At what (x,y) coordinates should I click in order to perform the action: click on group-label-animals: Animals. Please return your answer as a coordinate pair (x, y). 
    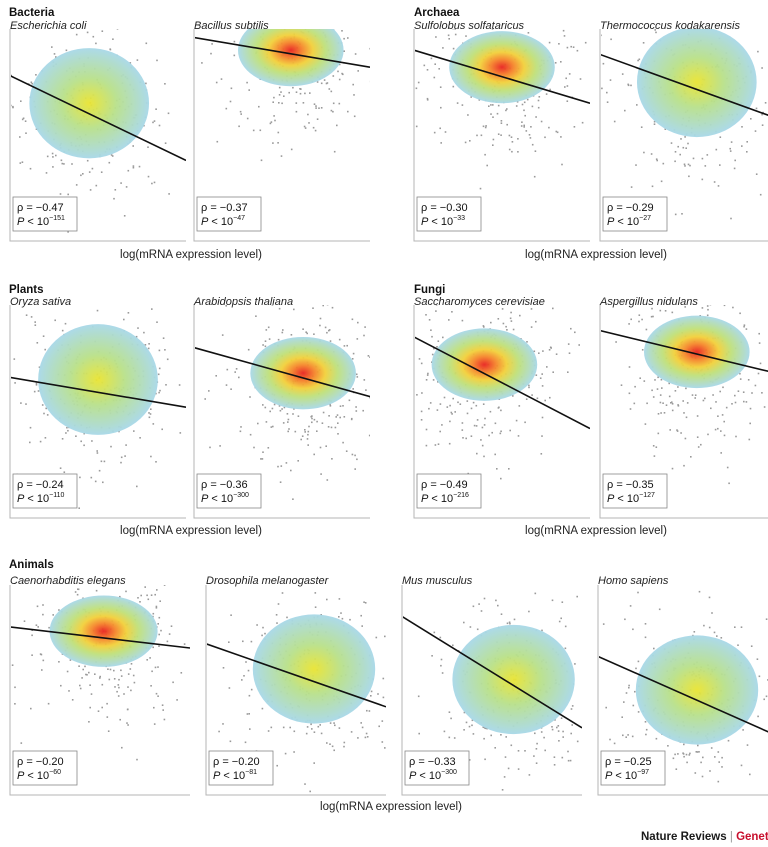
    Looking at the image, I should click on (31, 565).